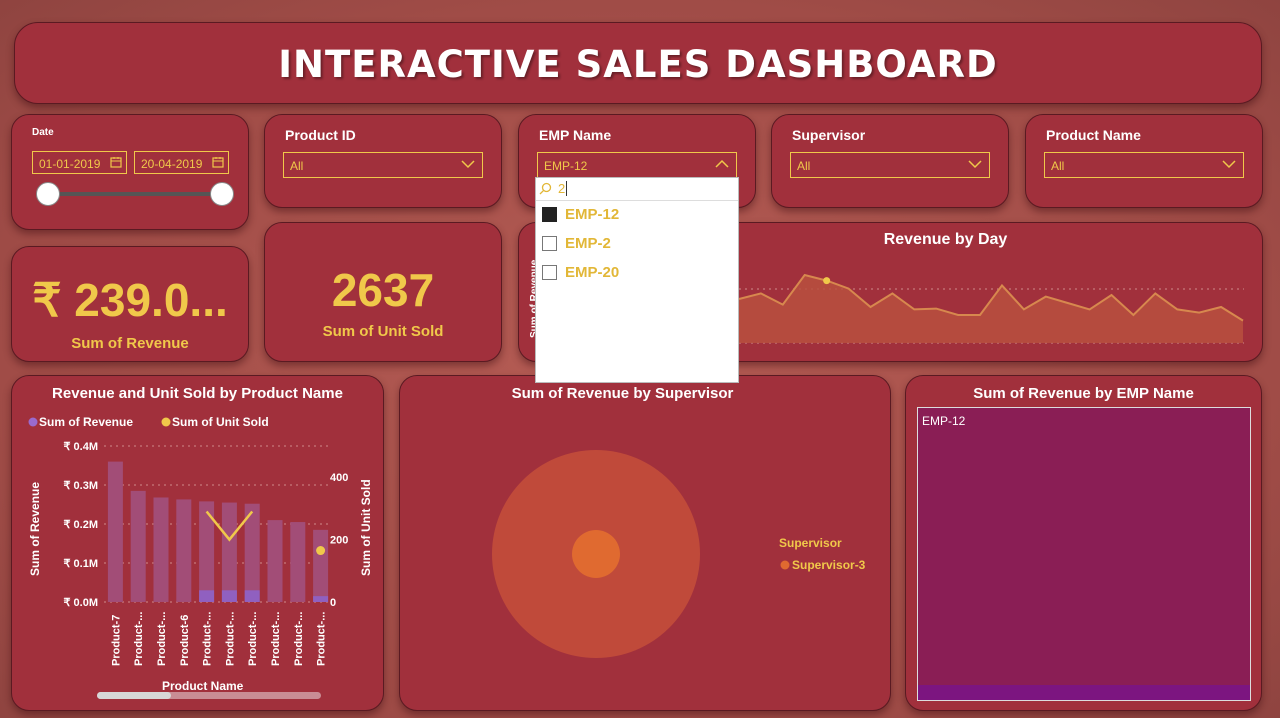  I want to click on x-tick-label: Product-7, so click(116, 640).